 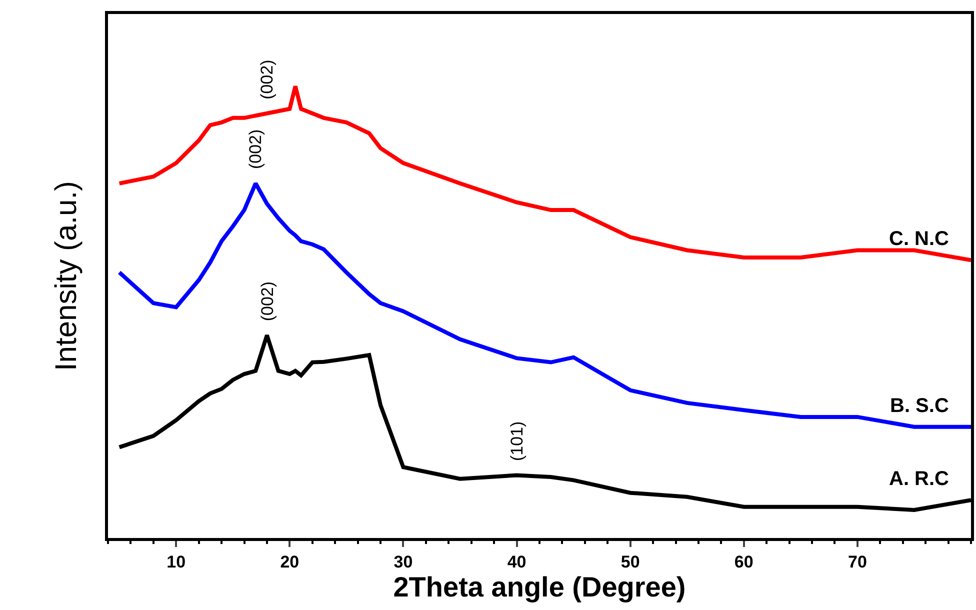 What do you see at coordinates (919, 239) in the screenshot?
I see `series-label: C. N.C` at bounding box center [919, 239].